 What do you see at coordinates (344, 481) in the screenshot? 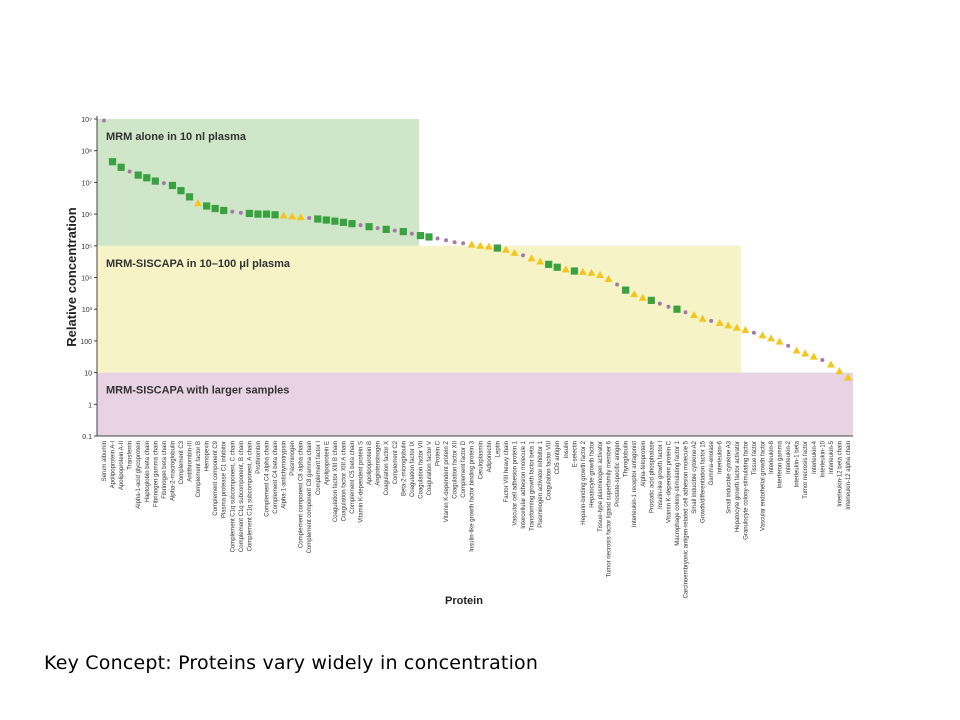
I see `x-tick-label: Coagulation factor XIII A chain` at bounding box center [344, 481].